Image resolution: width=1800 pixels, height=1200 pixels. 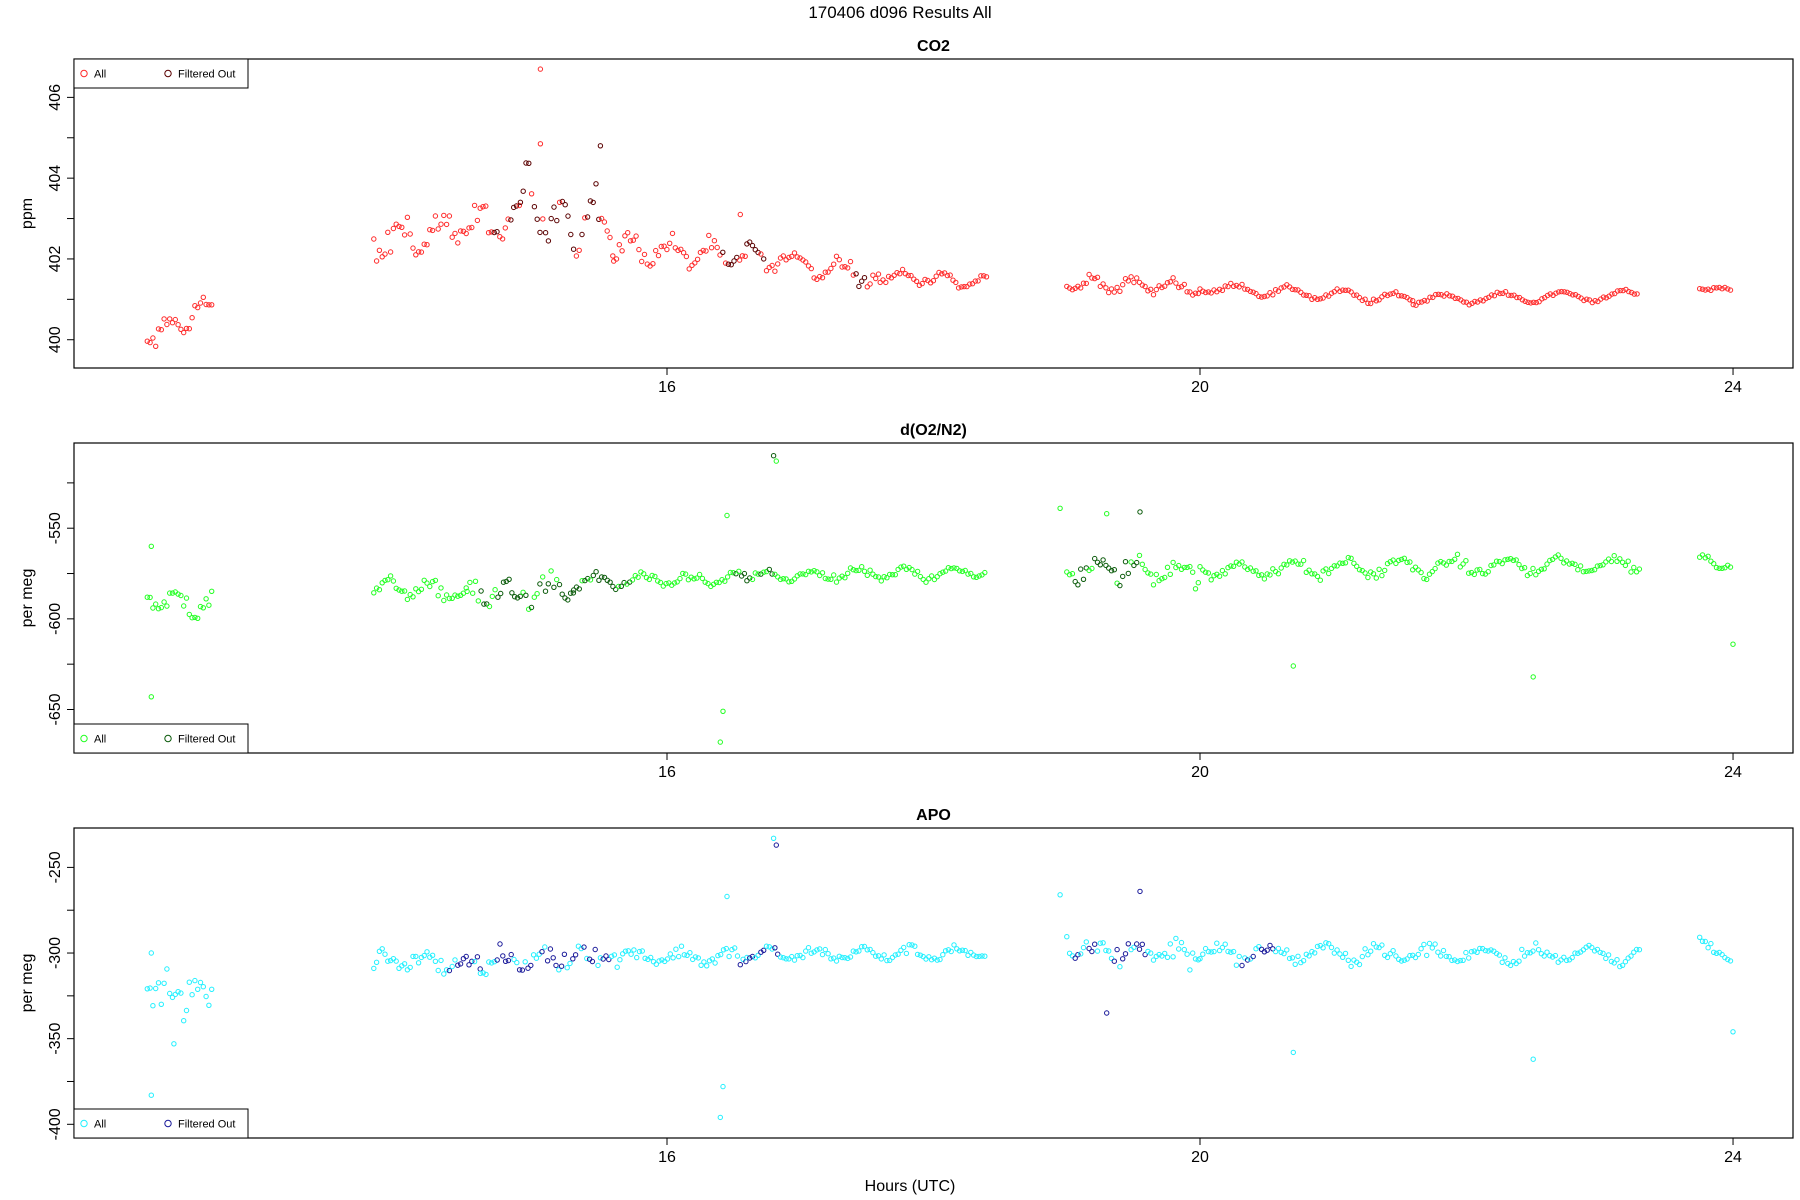 I want to click on y-axis-label: ppm, so click(x=27, y=213).